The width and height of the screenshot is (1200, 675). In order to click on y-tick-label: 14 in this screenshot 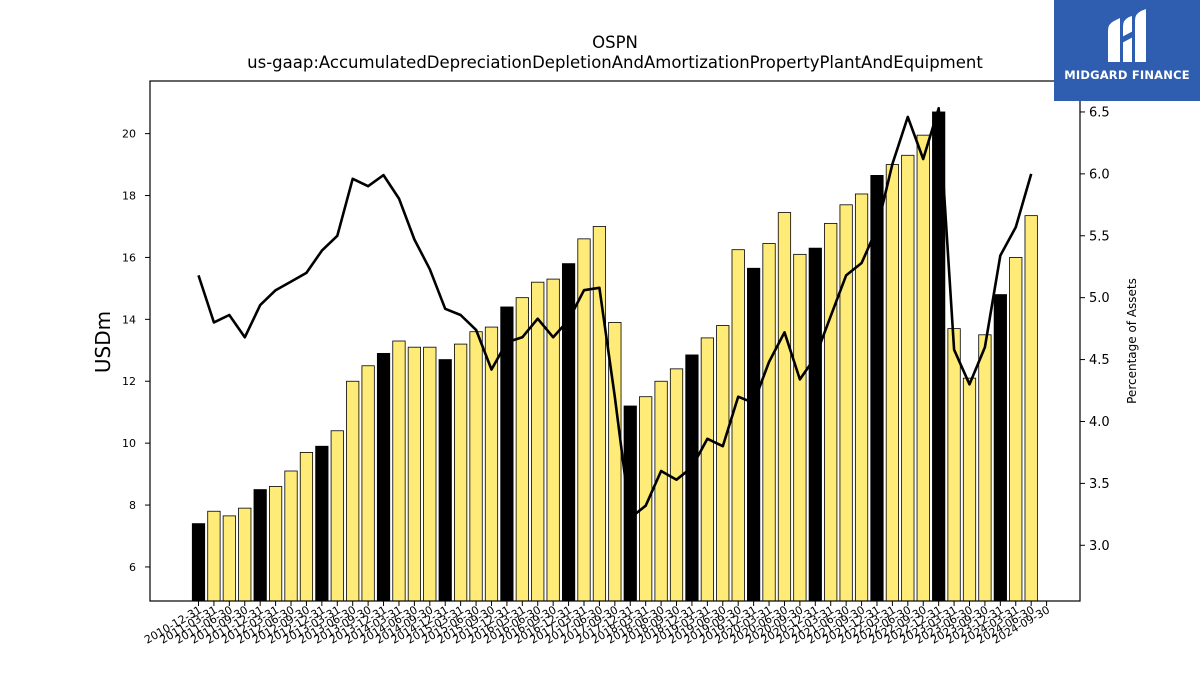, I will do `click(129, 319)`.